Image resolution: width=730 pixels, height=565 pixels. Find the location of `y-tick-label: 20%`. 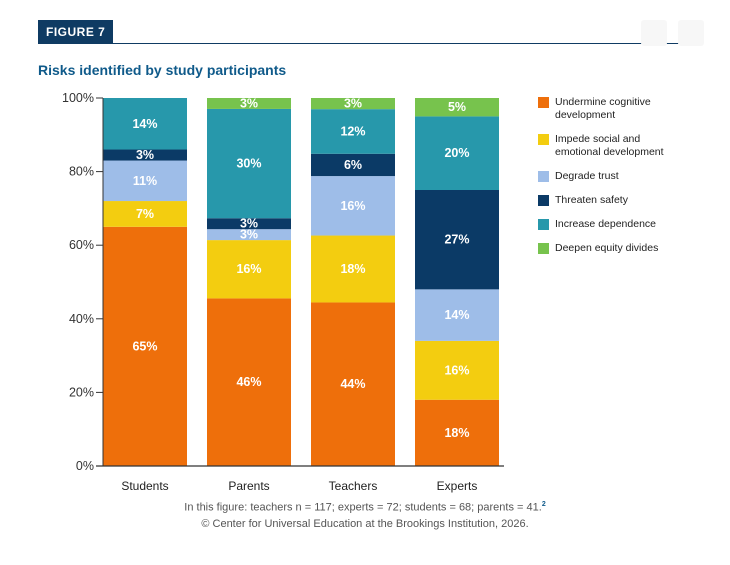

y-tick-label: 20% is located at coordinates (81, 392).